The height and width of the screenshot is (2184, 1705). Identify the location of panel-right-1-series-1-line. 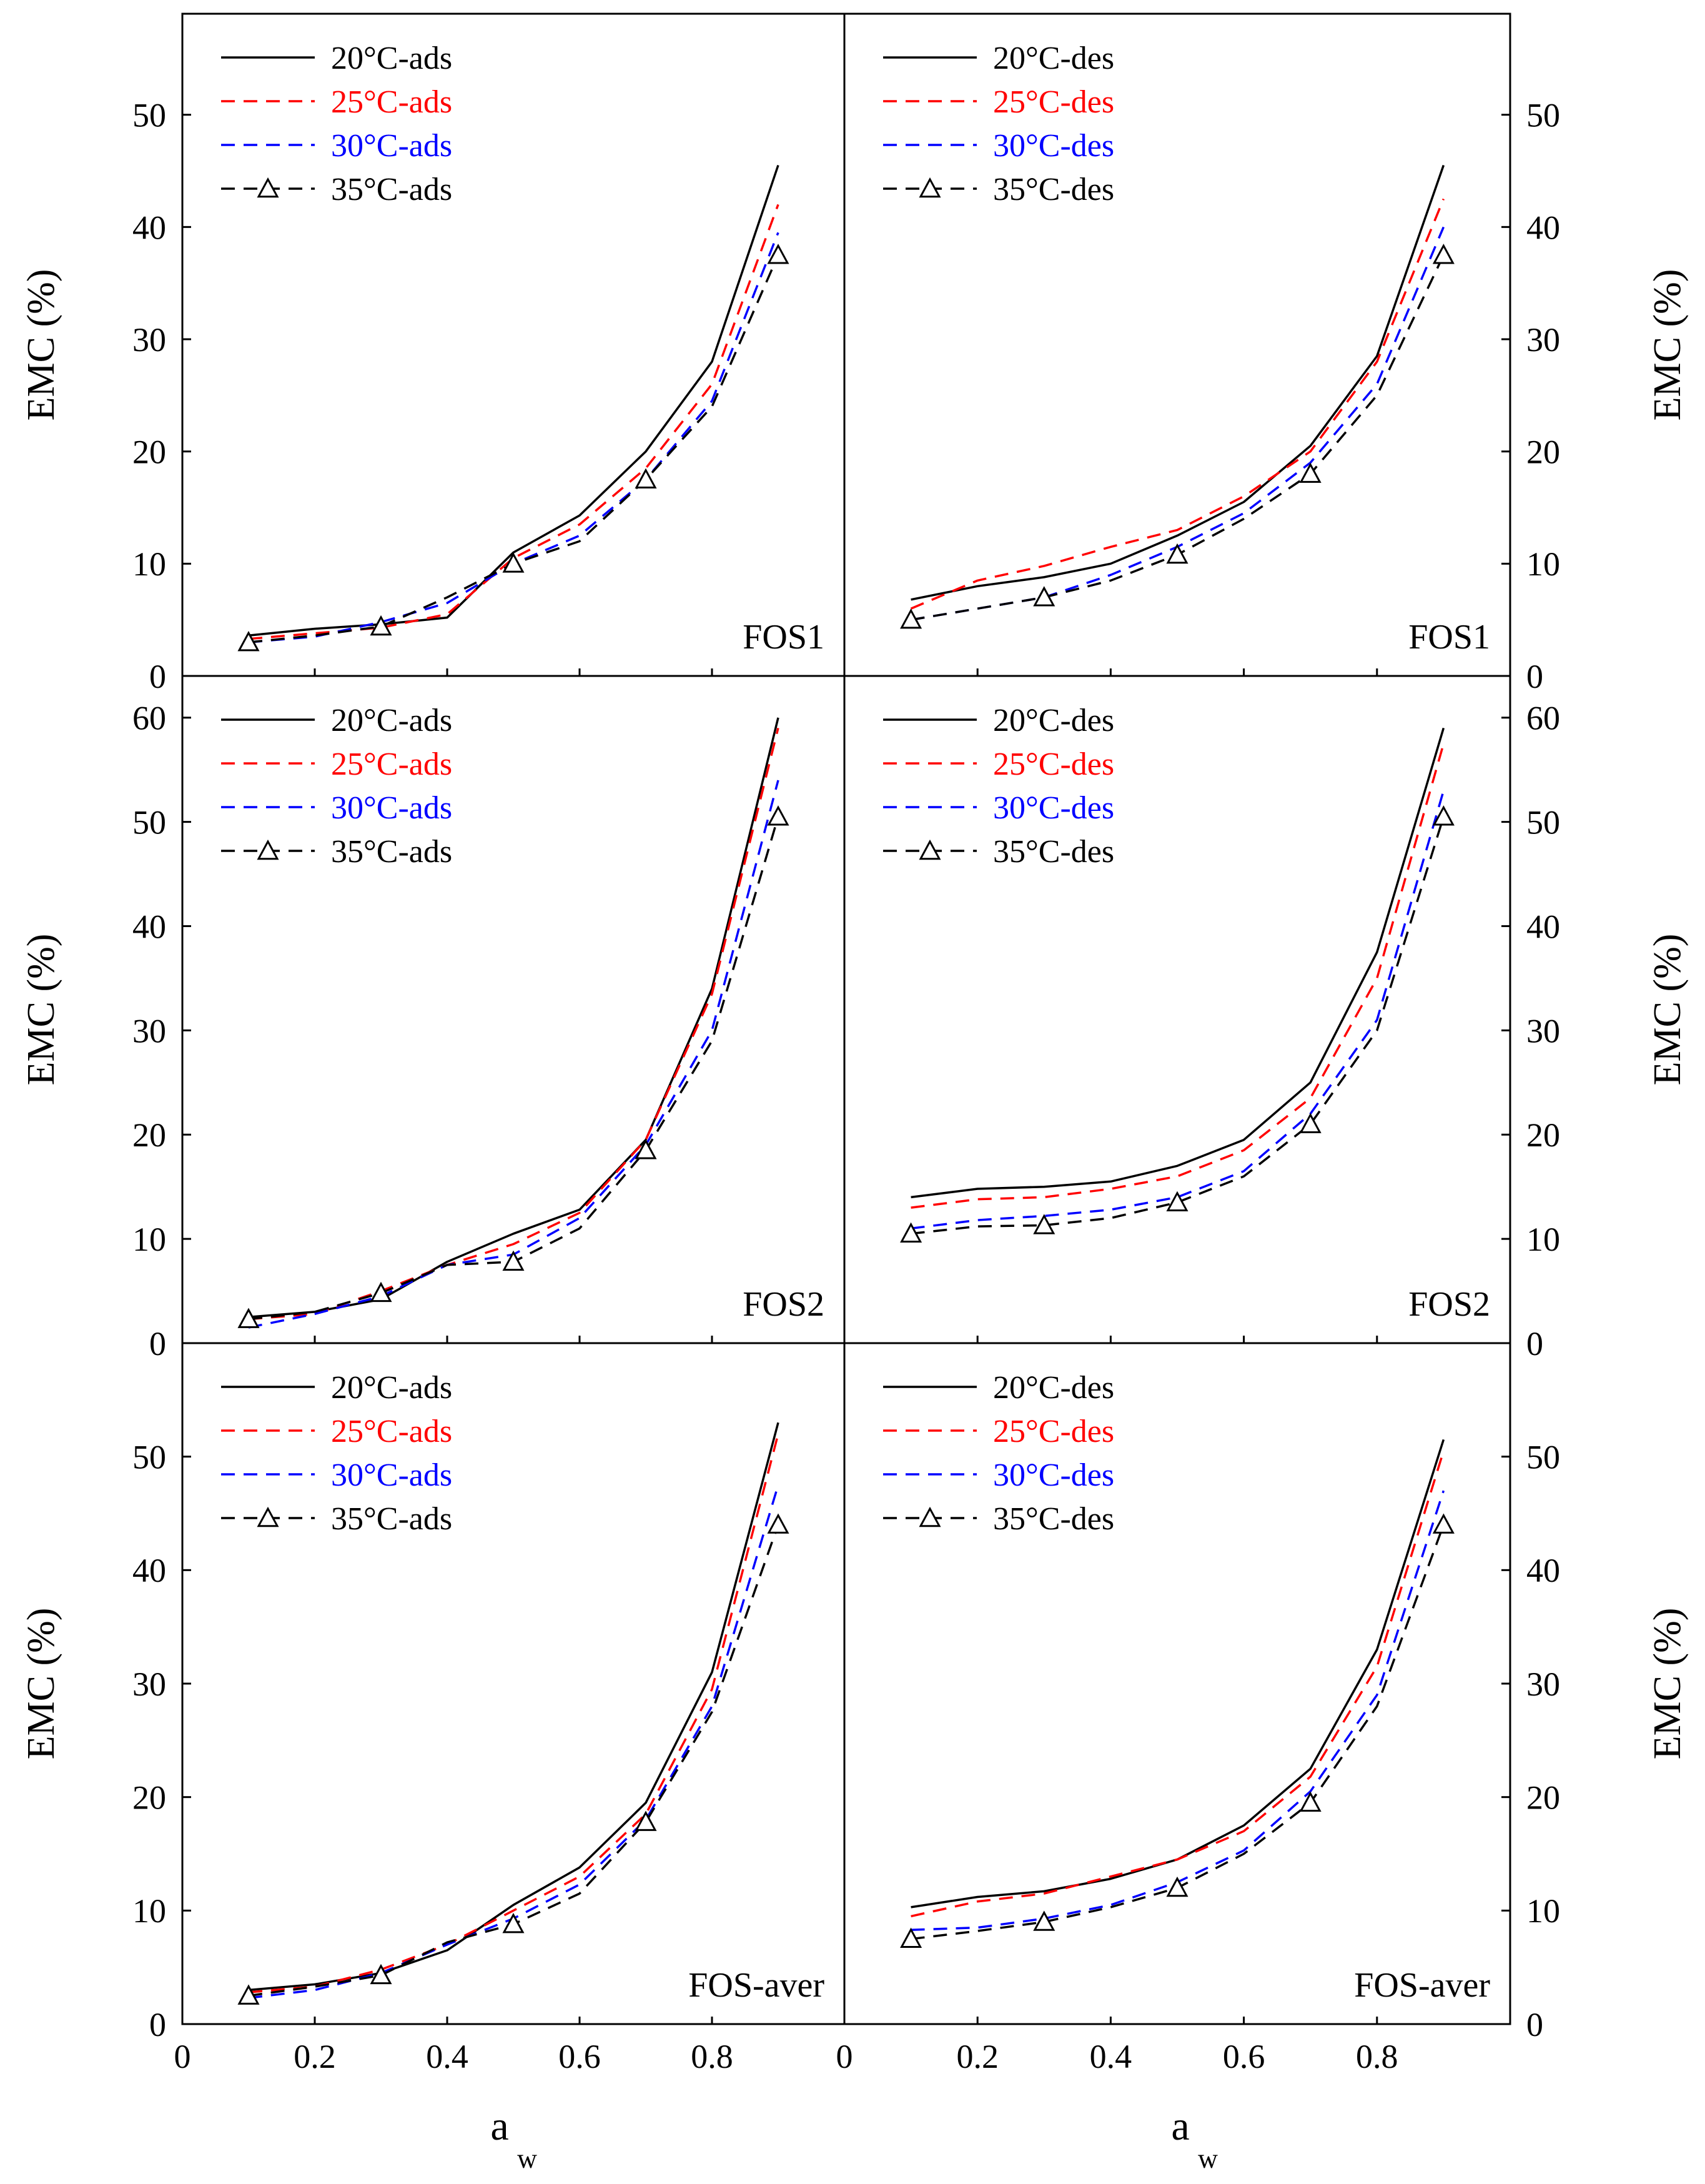
(1178, 382).